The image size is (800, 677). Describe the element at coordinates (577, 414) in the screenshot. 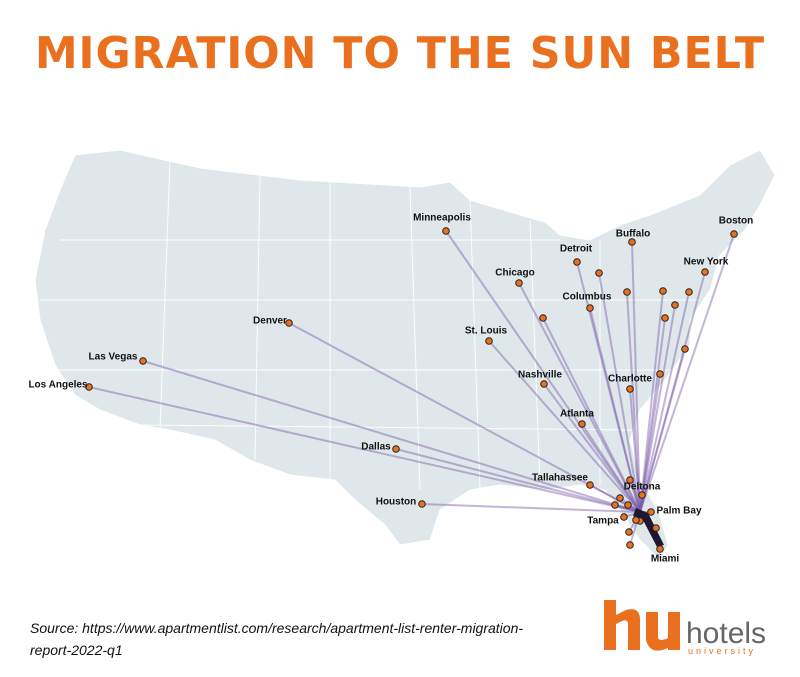

I see `city-label: Atlanta` at that location.